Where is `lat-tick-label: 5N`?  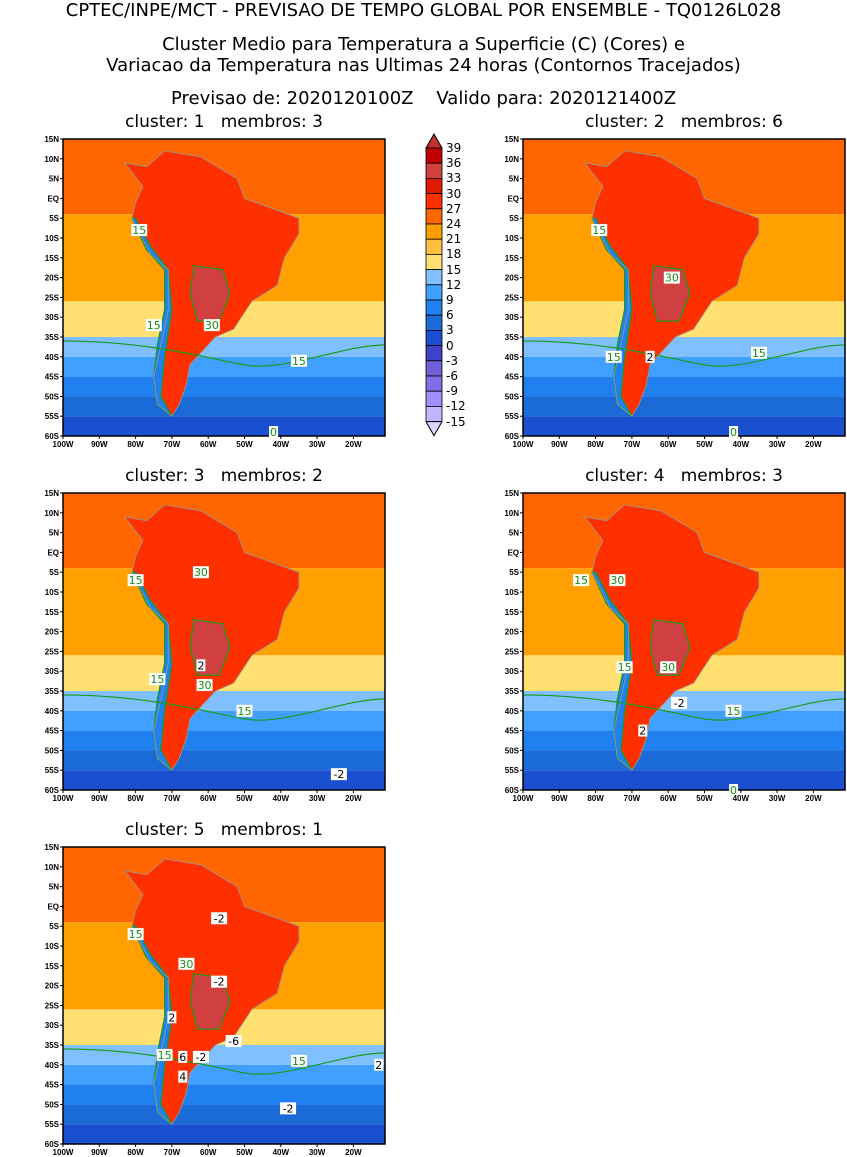
lat-tick-label: 5N is located at coordinates (54, 533).